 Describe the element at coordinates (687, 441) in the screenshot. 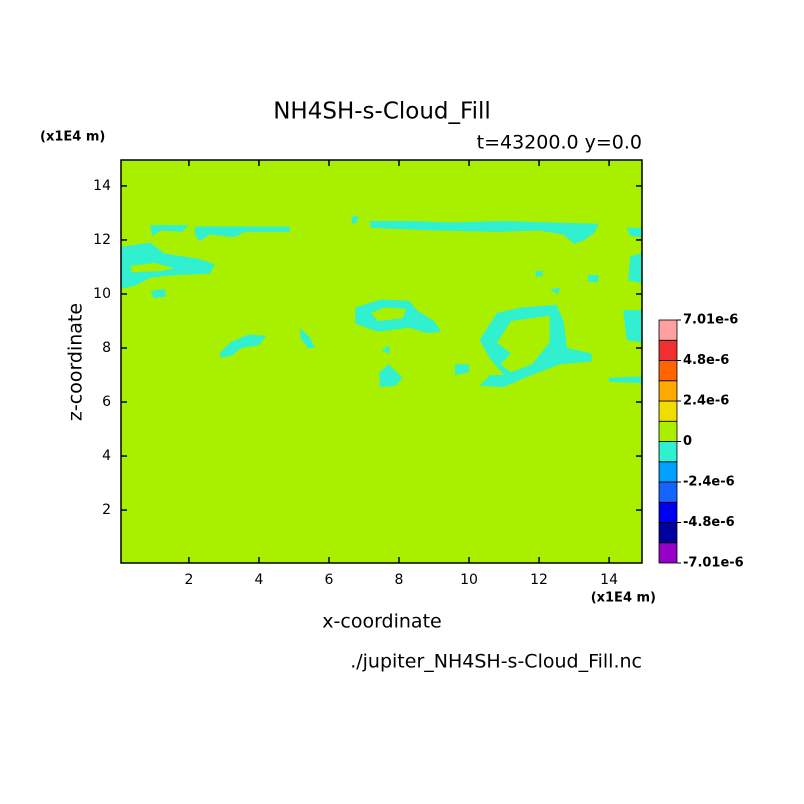

I see `colorbar-label: 0` at that location.